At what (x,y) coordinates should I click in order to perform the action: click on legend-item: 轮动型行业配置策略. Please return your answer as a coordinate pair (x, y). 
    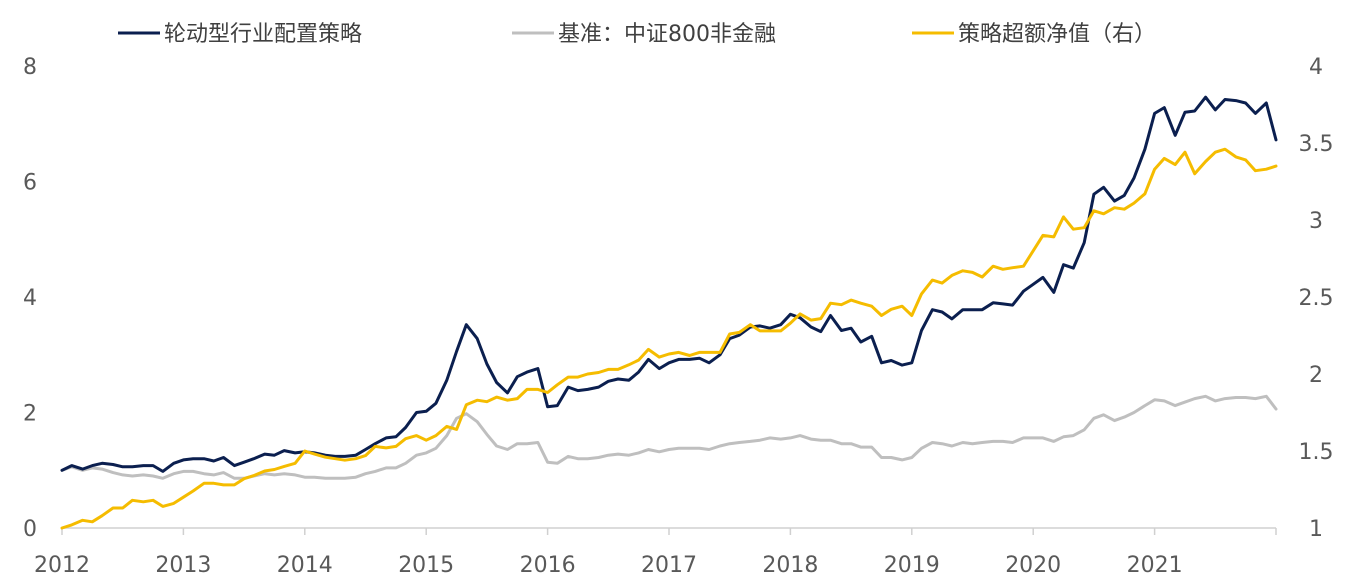
    Looking at the image, I should click on (240, 34).